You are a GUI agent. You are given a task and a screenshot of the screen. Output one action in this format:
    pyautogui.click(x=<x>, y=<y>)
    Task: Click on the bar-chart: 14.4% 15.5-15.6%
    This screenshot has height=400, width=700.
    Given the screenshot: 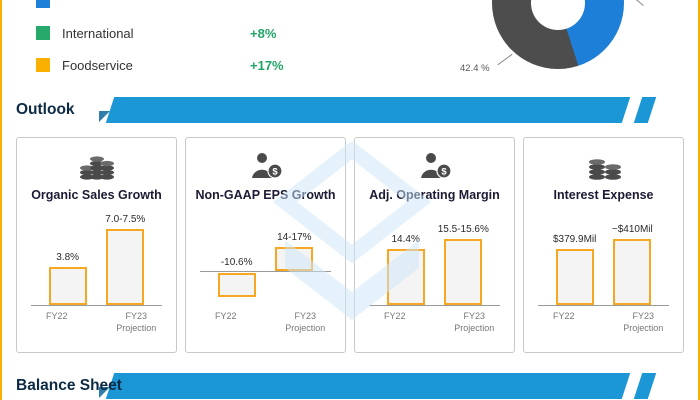 What is the action you would take?
    pyautogui.click(x=434, y=258)
    